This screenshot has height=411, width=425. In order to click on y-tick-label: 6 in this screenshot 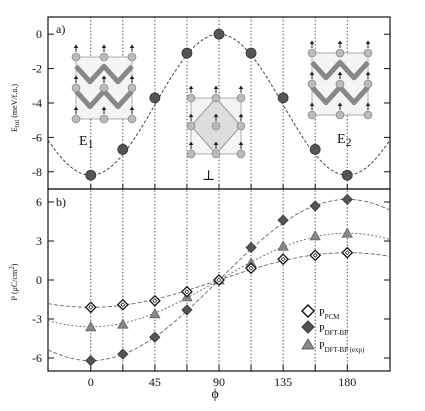, I will do `click(39, 202)`.